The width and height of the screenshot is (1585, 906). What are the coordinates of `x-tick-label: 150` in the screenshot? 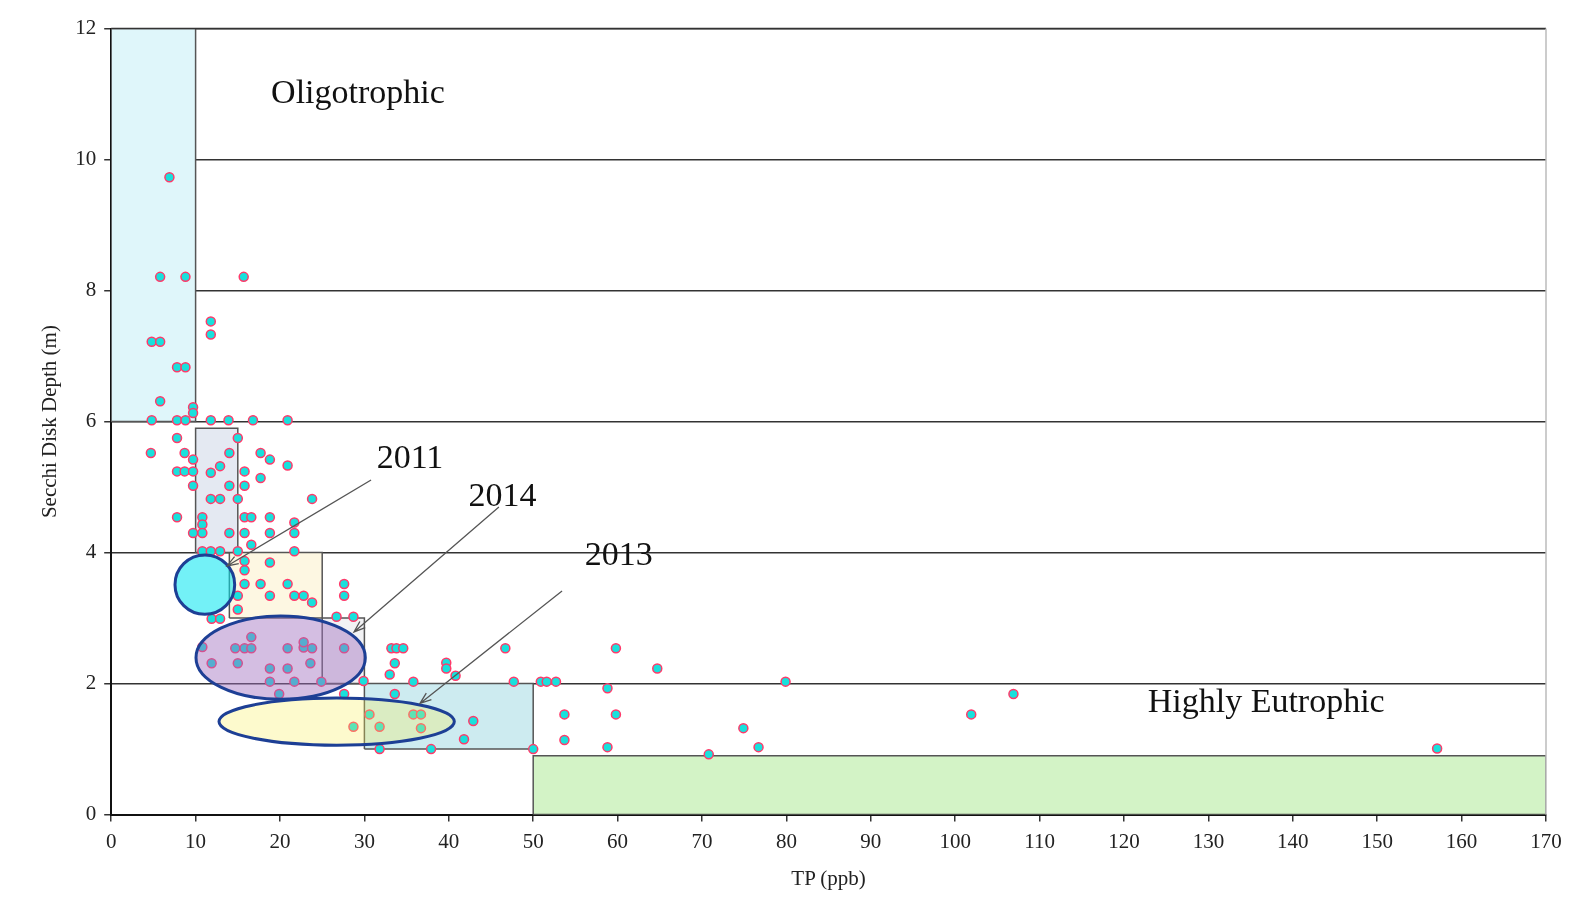 It's located at (1377, 840).